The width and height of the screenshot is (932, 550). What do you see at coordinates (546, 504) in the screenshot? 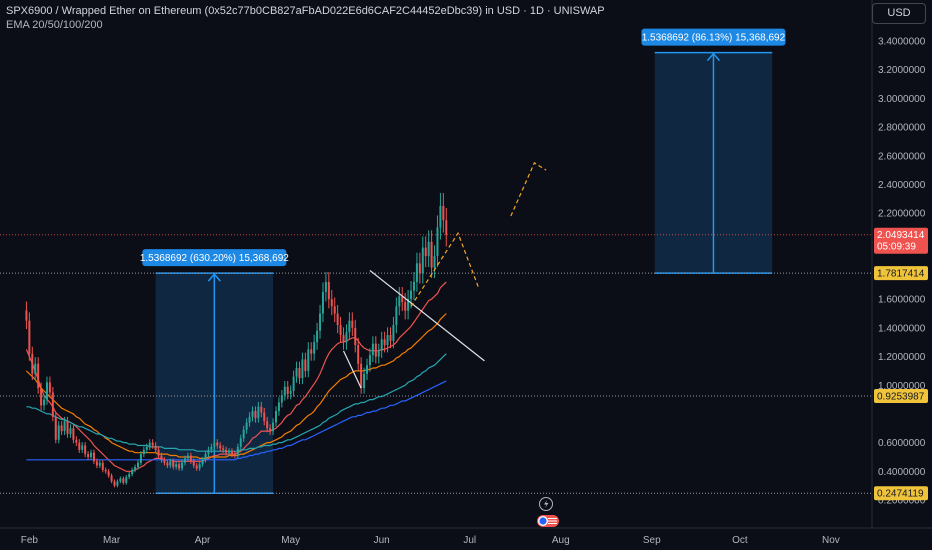
I see `lightning-icon` at bounding box center [546, 504].